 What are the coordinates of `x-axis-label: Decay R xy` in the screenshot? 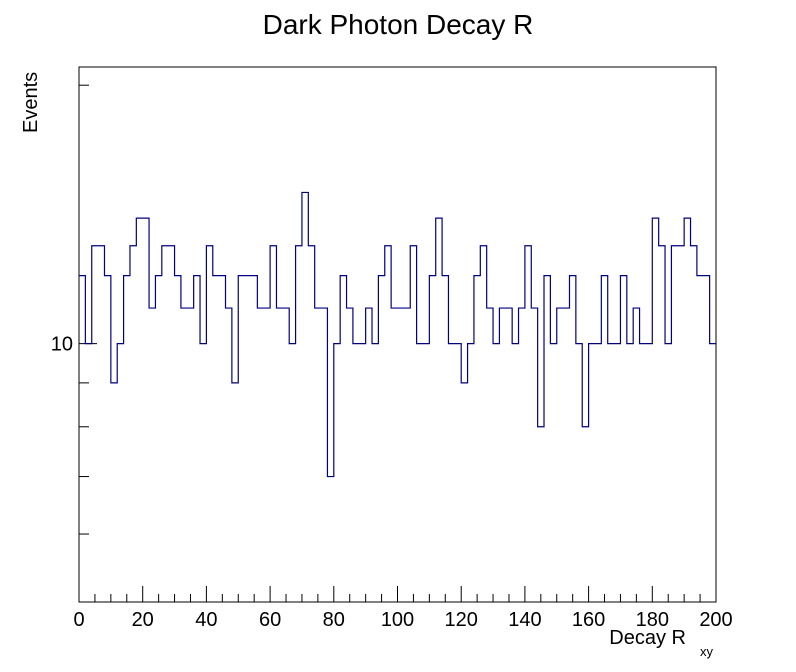 It's located at (661, 643).